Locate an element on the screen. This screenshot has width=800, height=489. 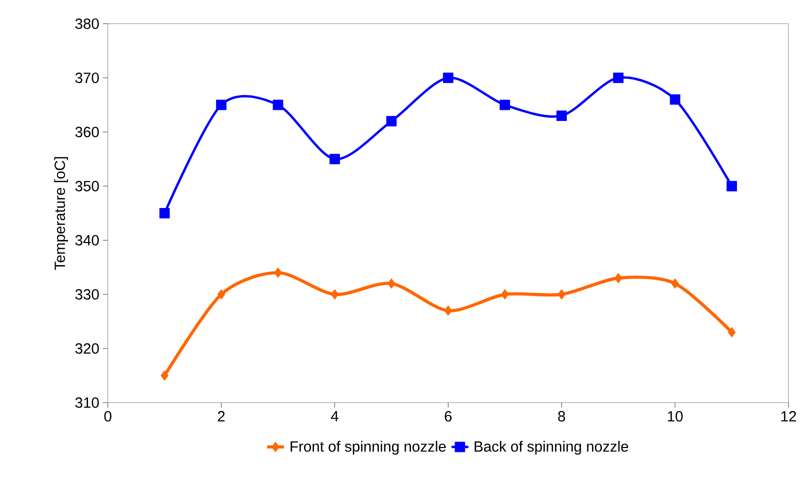
y-tick-label: 330 is located at coordinates (87, 294).